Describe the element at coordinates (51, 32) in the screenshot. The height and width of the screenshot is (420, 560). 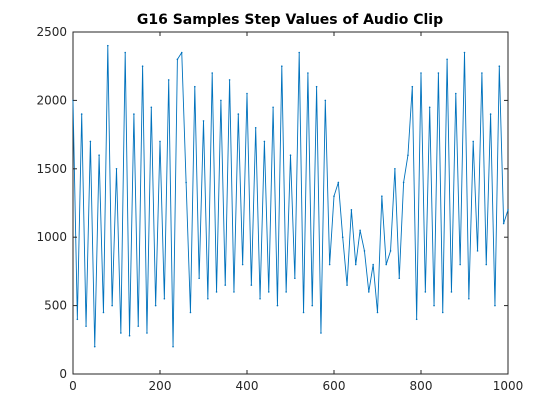
I see `y-tick-label: 2500` at that location.